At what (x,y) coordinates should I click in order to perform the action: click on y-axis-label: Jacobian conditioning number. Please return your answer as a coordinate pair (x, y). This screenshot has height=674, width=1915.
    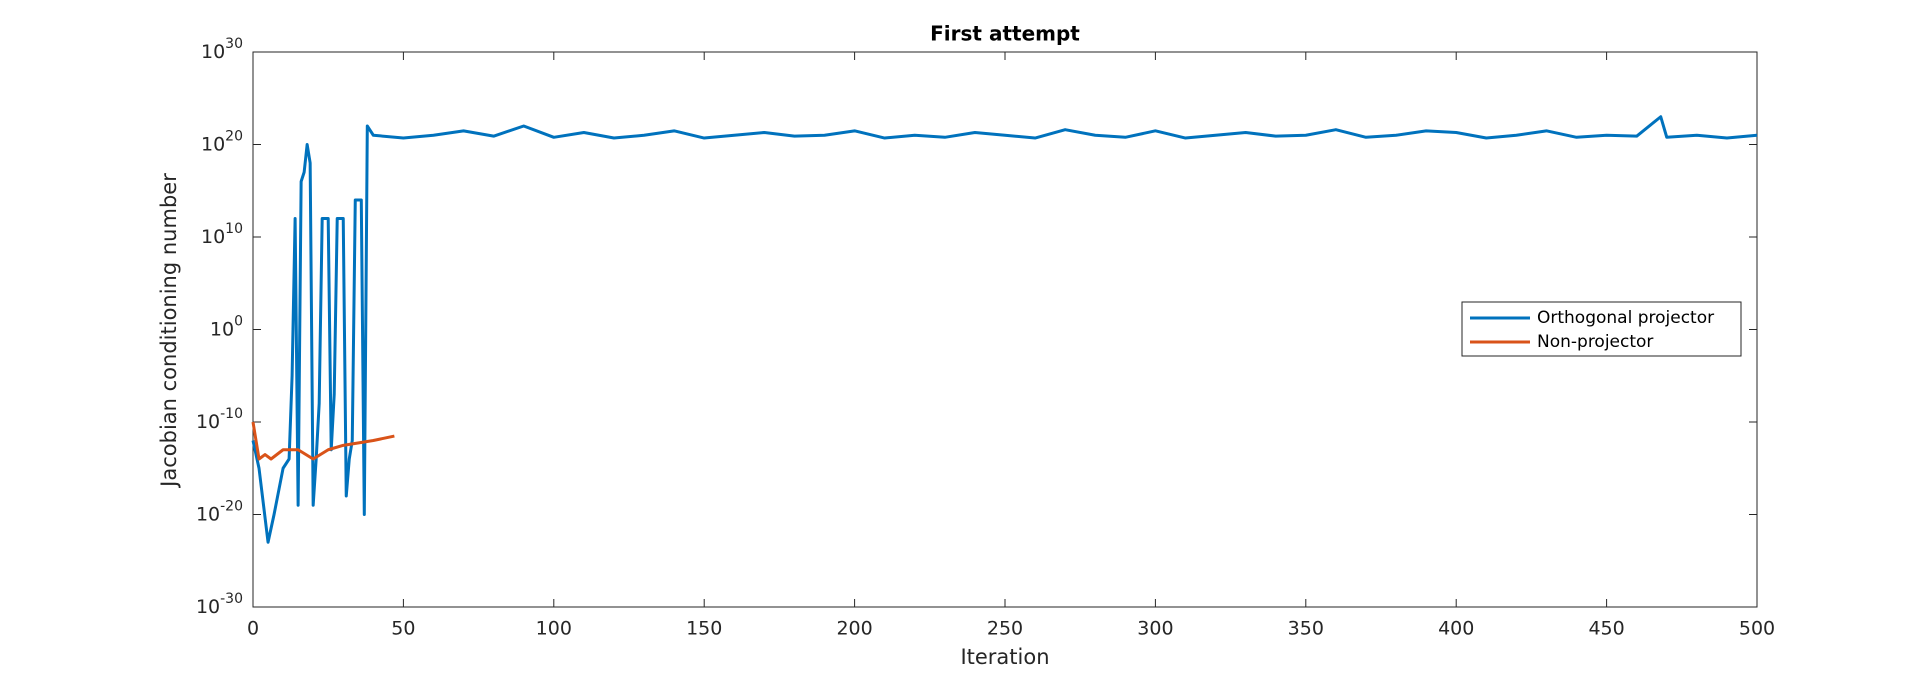
    Looking at the image, I should click on (169, 331).